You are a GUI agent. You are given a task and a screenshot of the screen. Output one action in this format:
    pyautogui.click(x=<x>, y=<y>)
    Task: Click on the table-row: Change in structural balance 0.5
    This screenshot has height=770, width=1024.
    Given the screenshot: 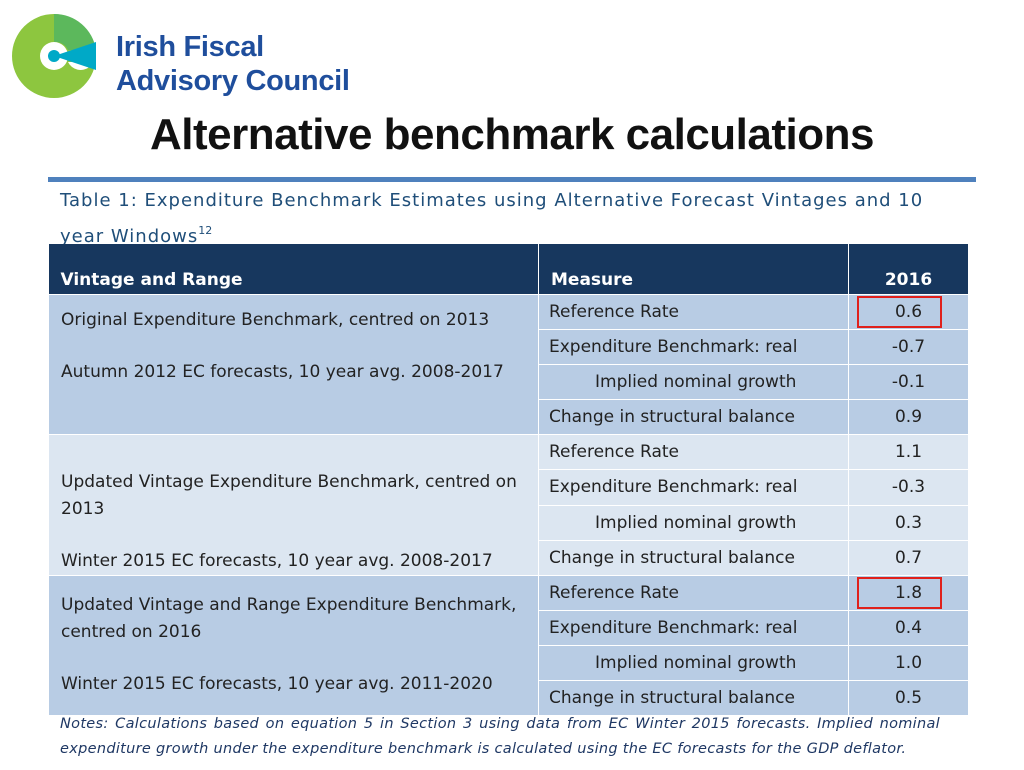 What is the action you would take?
    pyautogui.click(x=509, y=698)
    